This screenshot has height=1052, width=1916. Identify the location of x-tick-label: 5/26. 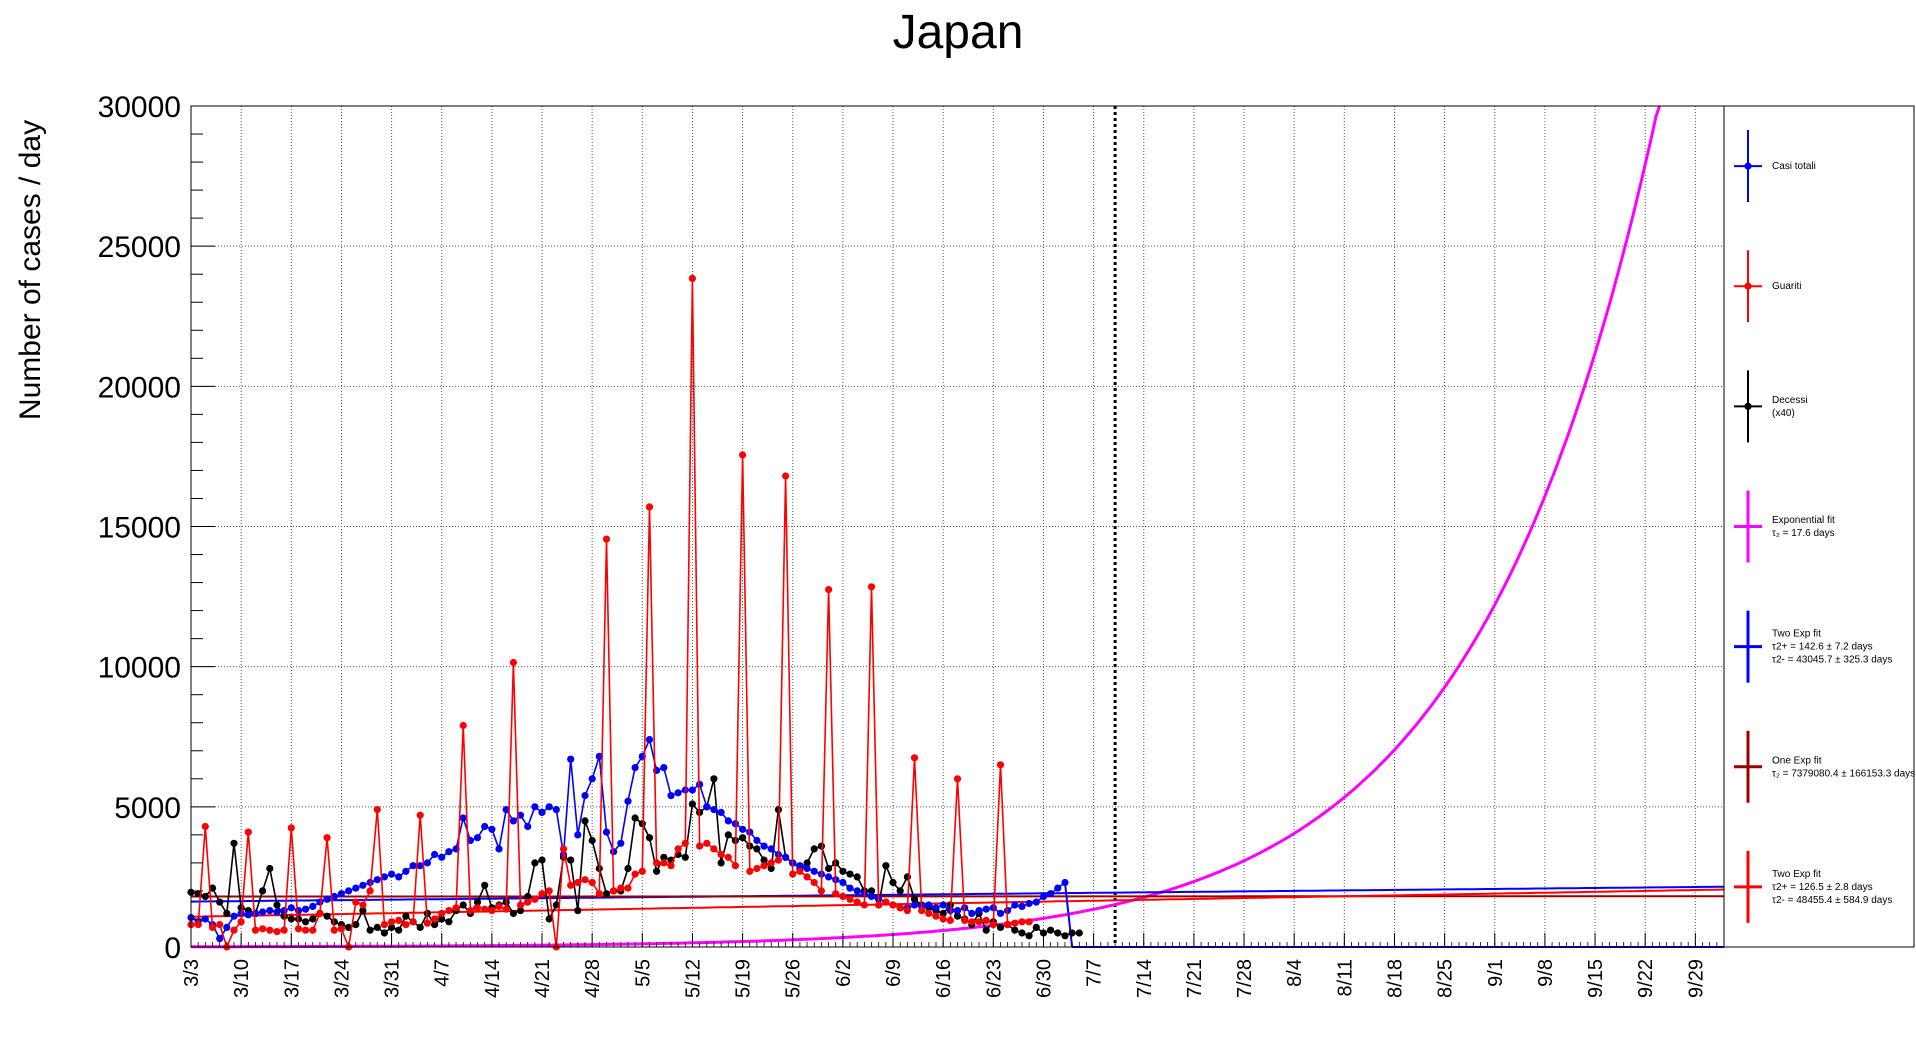
(794, 978).